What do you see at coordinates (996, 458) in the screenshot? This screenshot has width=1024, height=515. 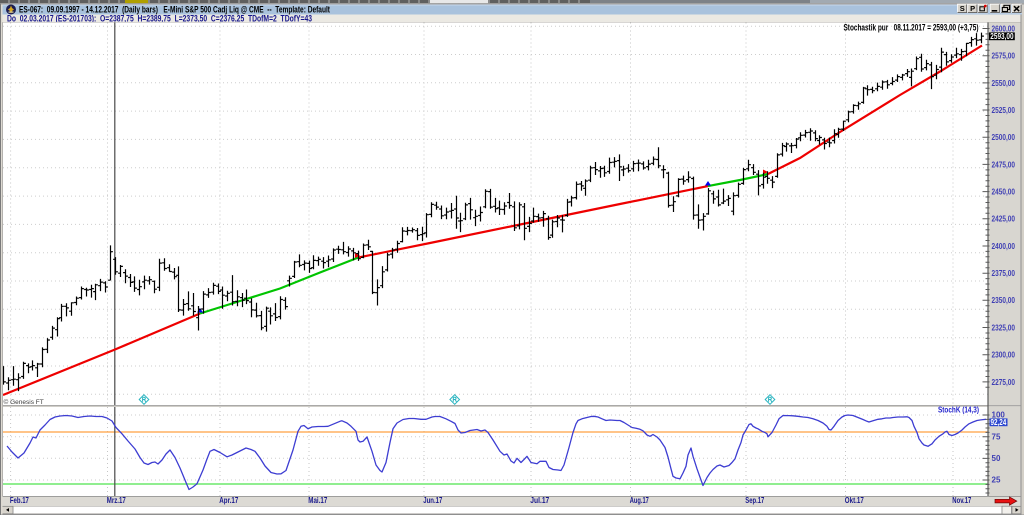 I see `svg-text: 50` at bounding box center [996, 458].